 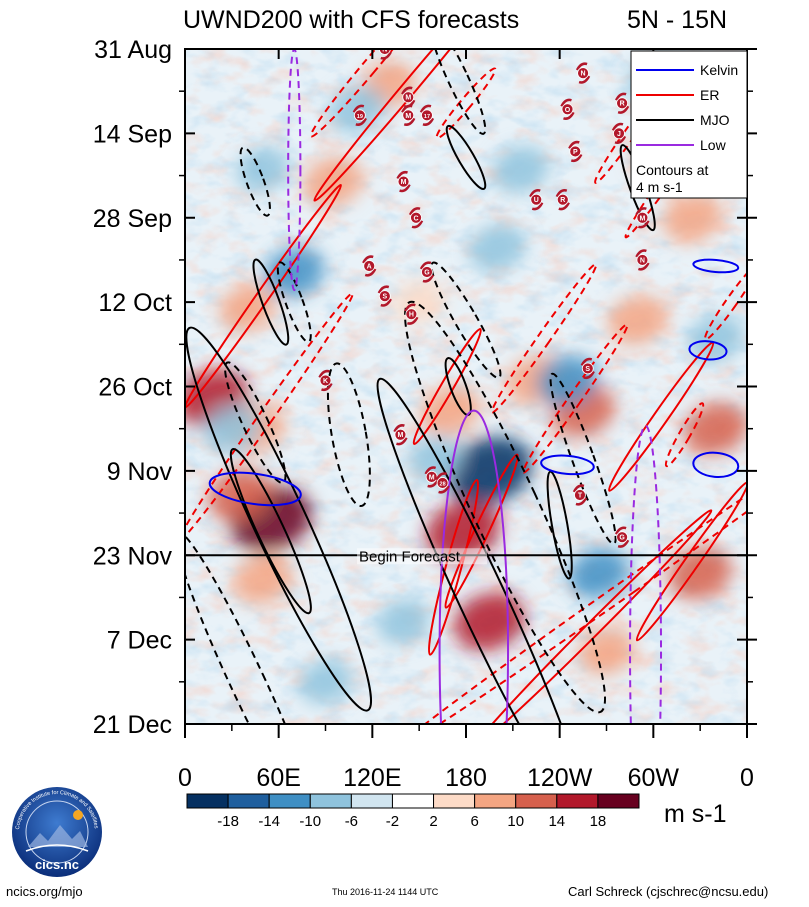 What do you see at coordinates (556, 821) in the screenshot?
I see `colorbar-label-8: 14` at bounding box center [556, 821].